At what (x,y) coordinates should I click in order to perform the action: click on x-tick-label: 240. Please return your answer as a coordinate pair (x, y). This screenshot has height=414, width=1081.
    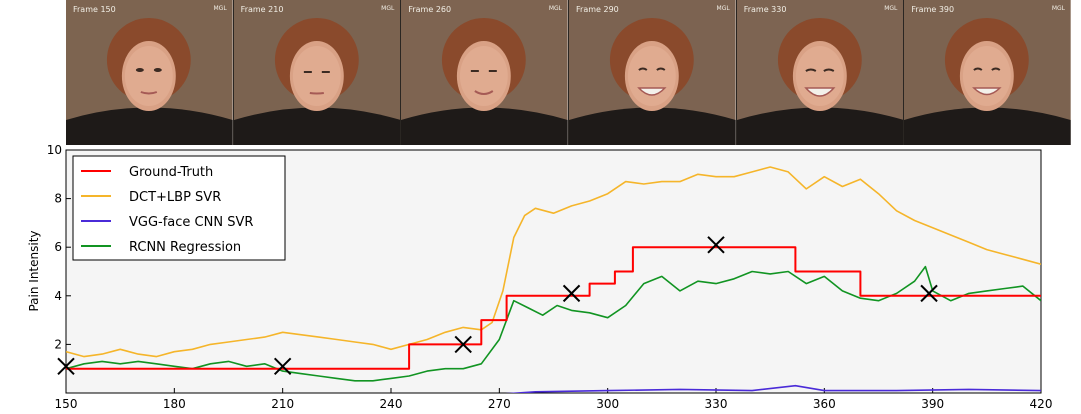
    Looking at the image, I should click on (391, 404).